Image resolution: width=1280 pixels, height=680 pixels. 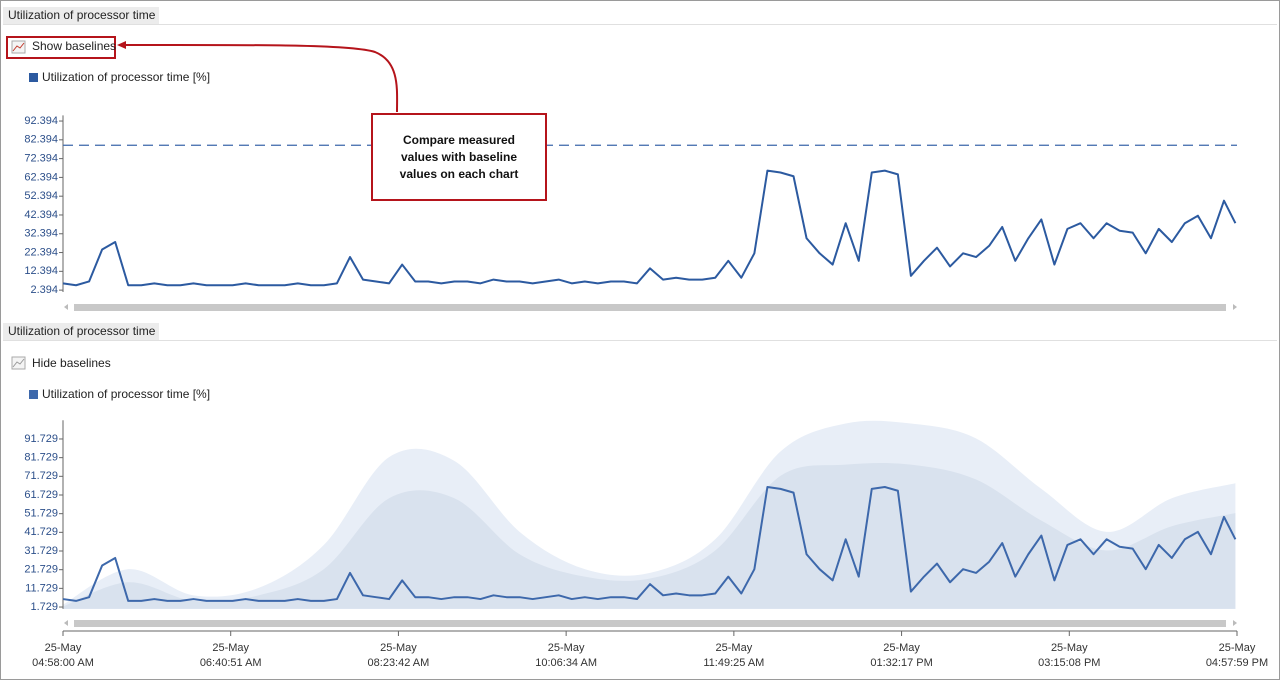 I want to click on y-tick-label: 22.394, so click(x=41, y=252).